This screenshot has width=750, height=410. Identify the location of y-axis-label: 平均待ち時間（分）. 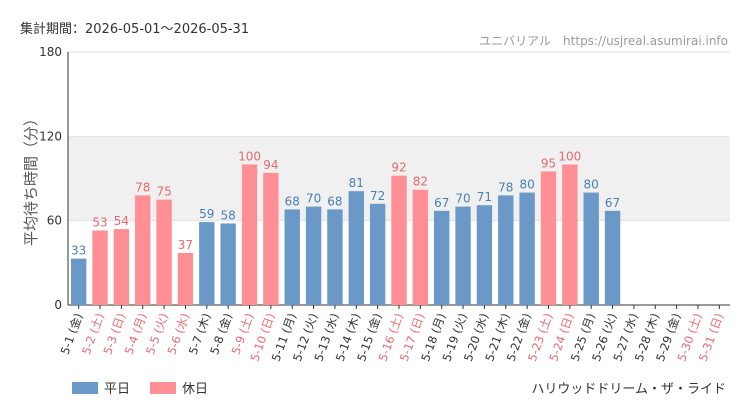
(31, 178).